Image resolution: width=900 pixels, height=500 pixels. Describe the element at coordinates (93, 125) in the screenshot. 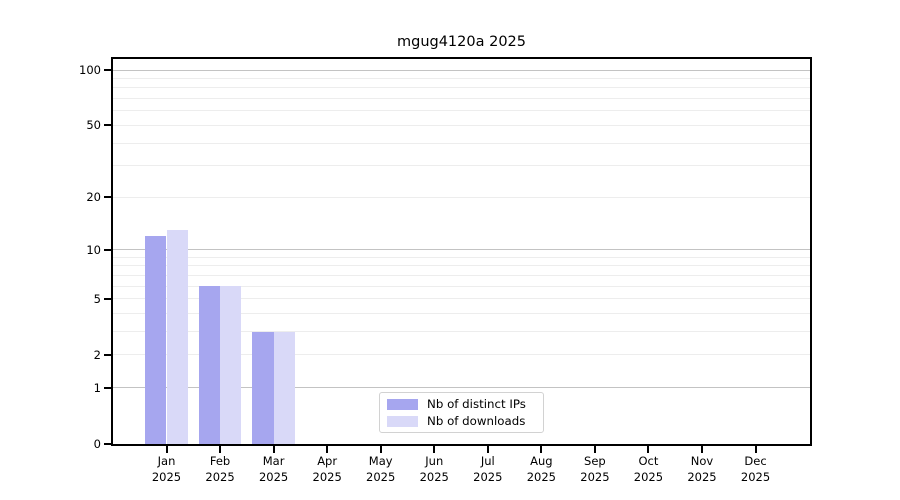

I see `y-tick-label: 50` at that location.